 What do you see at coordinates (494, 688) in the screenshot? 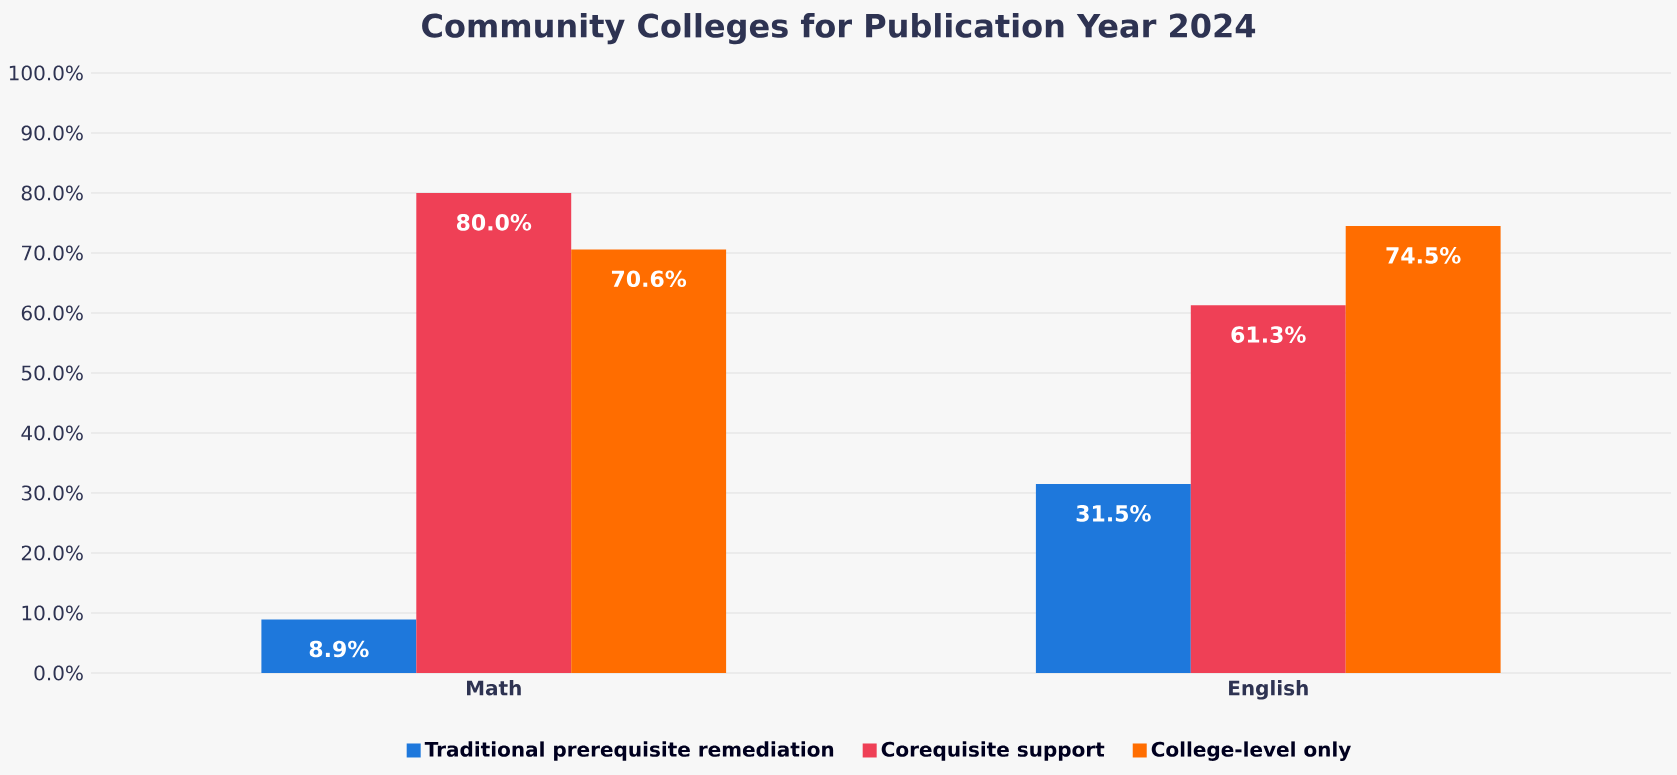
I see `x-tick-label: Math` at bounding box center [494, 688].